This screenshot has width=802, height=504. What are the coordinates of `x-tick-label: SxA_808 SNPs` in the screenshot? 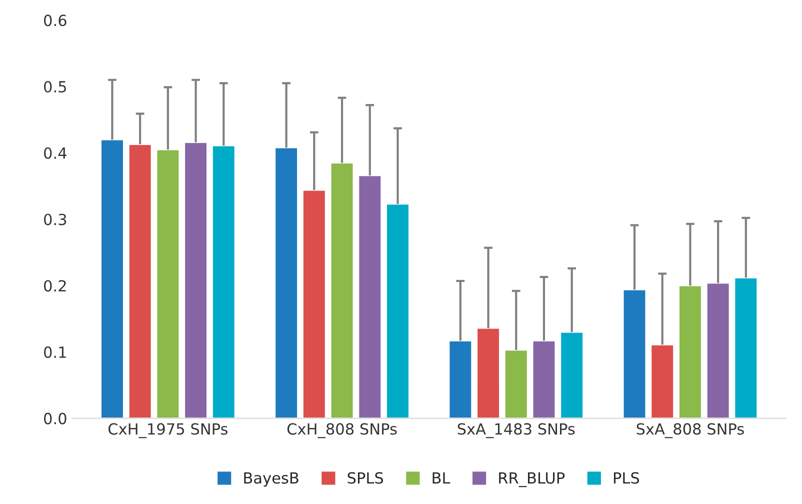 It's located at (690, 430).